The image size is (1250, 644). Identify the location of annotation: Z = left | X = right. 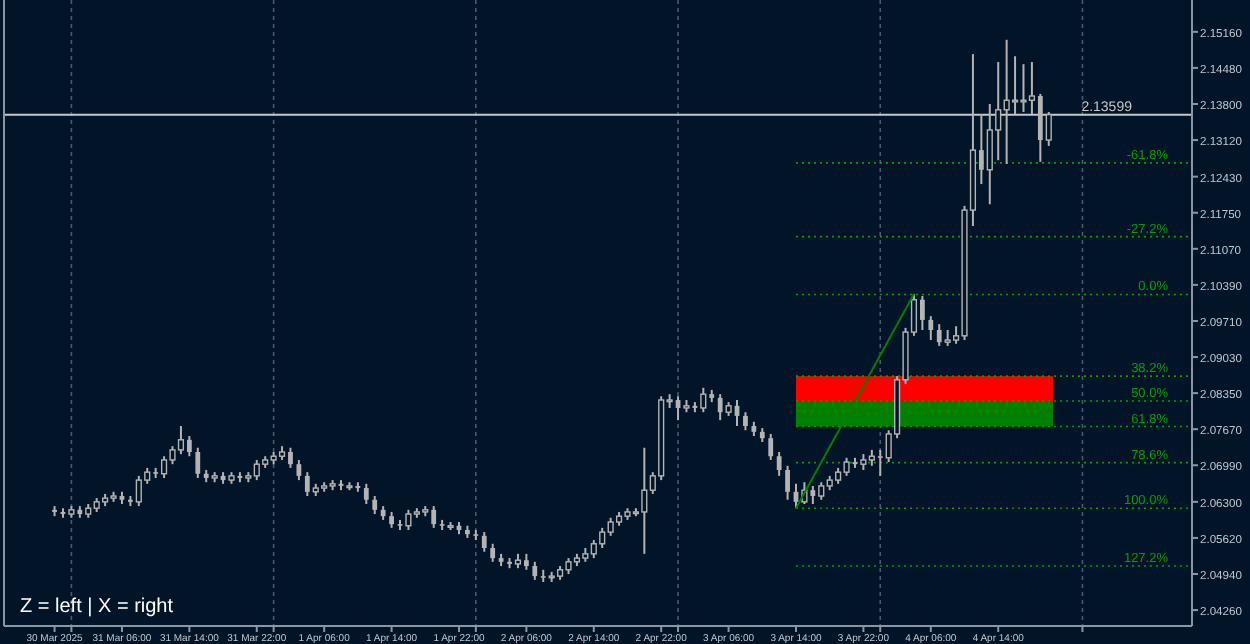
(97, 607).